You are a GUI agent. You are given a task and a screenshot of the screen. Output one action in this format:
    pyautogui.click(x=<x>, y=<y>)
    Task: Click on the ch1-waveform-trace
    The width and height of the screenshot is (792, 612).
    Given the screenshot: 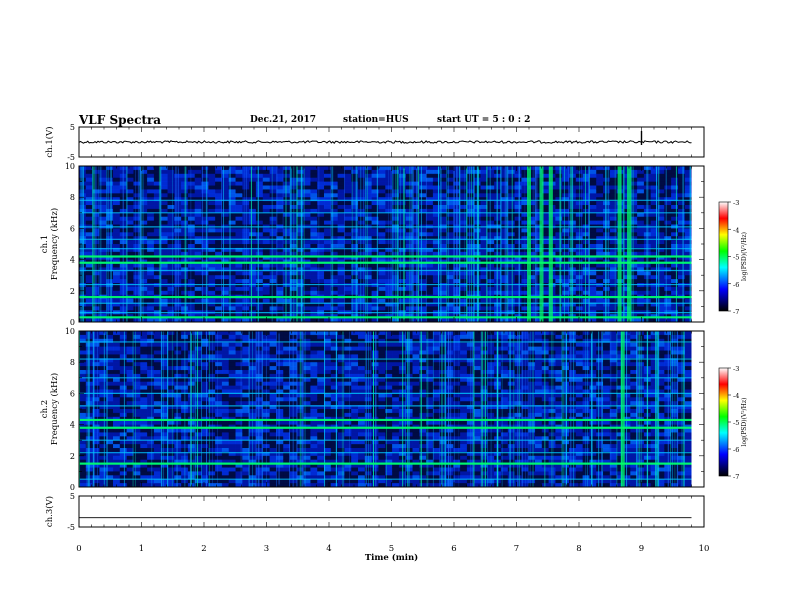 What is the action you would take?
    pyautogui.click(x=385, y=142)
    